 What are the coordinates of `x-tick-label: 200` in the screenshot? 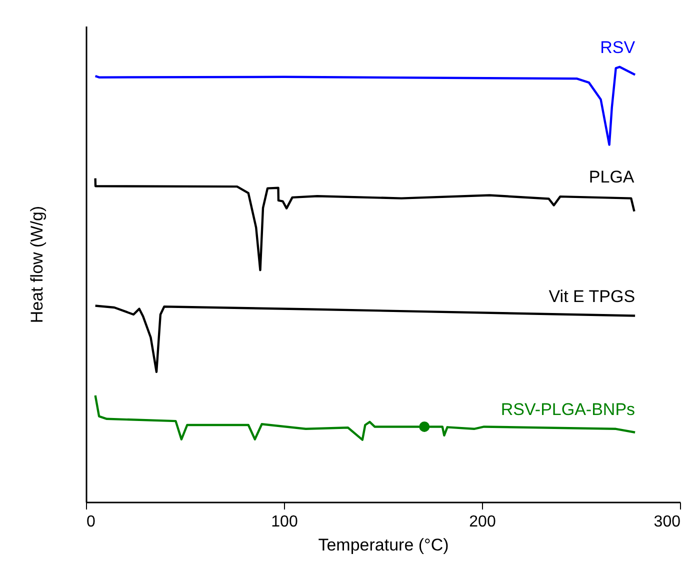 It's located at (482, 522).